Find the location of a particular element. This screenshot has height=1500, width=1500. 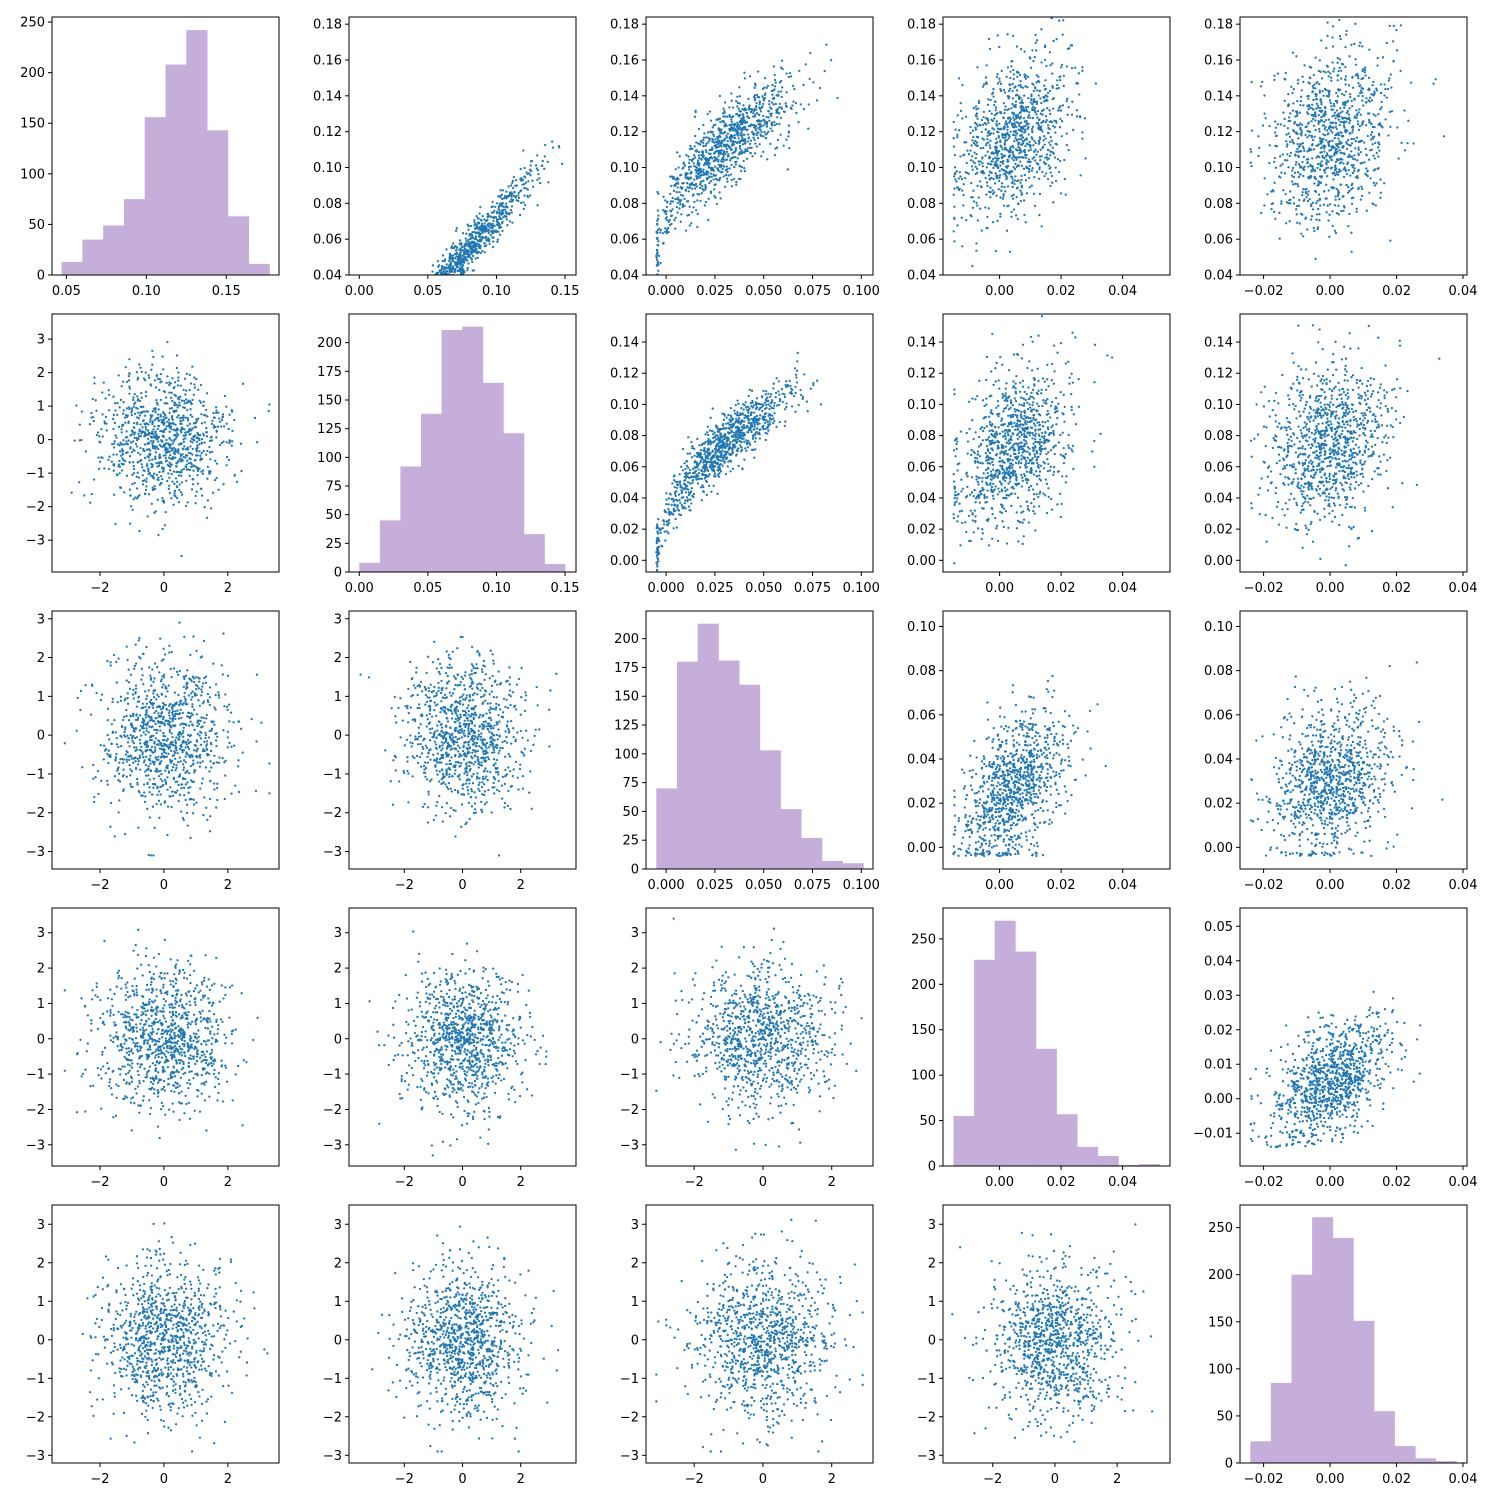

x-tick-label: 0.00 is located at coordinates (1330, 291).